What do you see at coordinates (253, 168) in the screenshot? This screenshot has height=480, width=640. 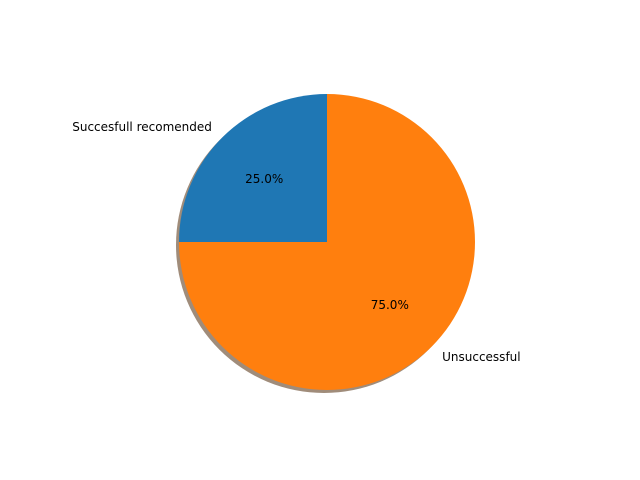 I see `pie-slice-successful` at bounding box center [253, 168].